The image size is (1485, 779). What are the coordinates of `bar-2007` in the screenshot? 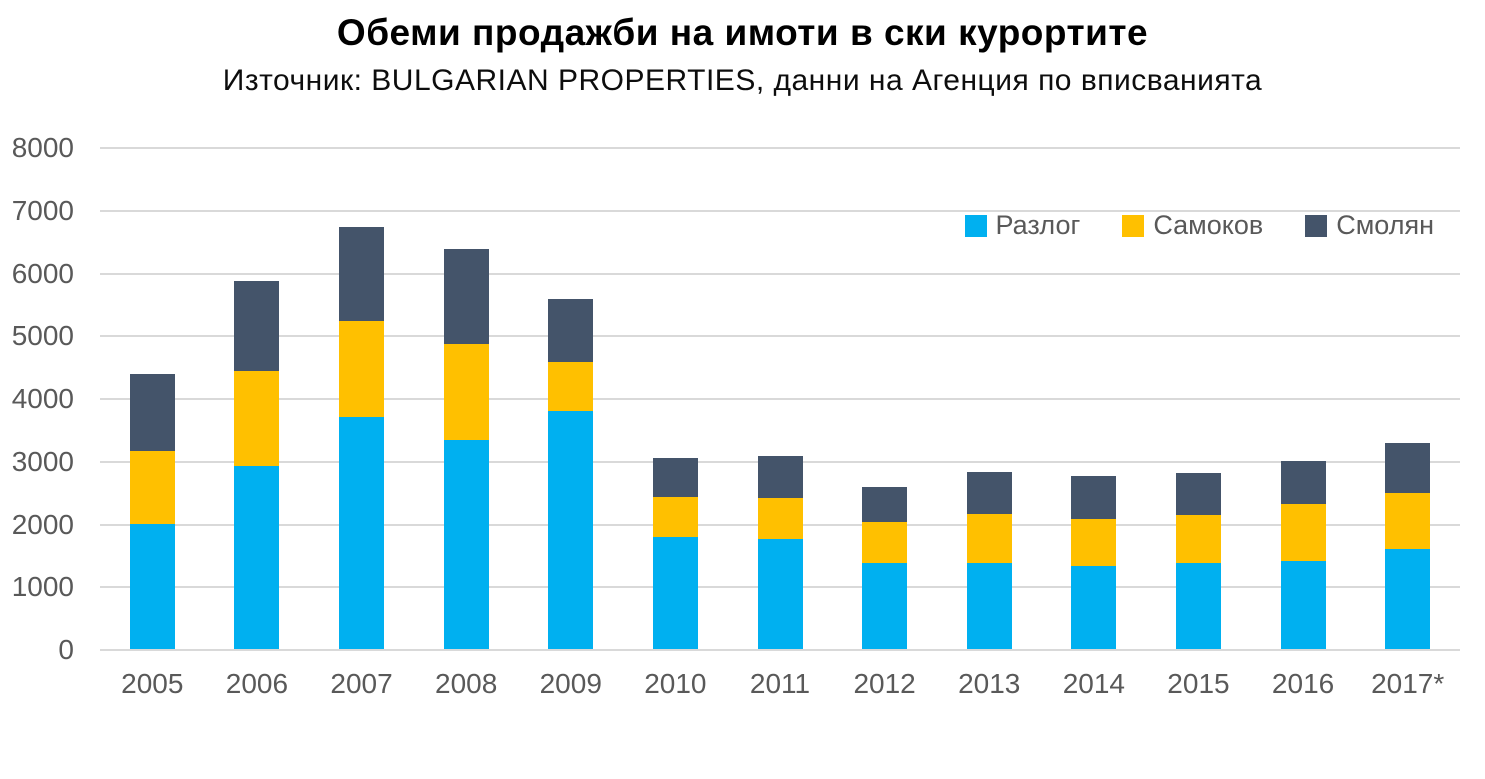 It's located at (362, 438).